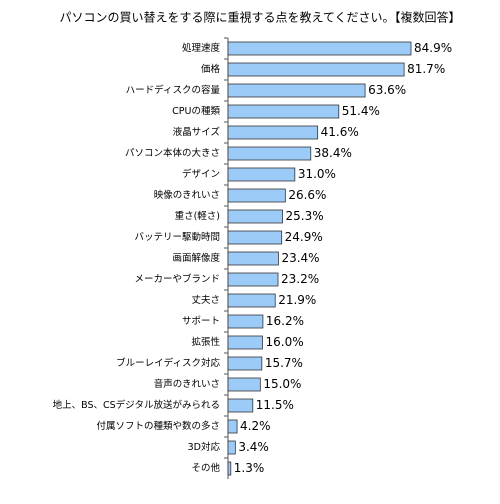 Image resolution: width=500 pixels, height=504 pixels. What do you see at coordinates (201, 174) in the screenshot?
I see `category-label: デザイン` at bounding box center [201, 174].